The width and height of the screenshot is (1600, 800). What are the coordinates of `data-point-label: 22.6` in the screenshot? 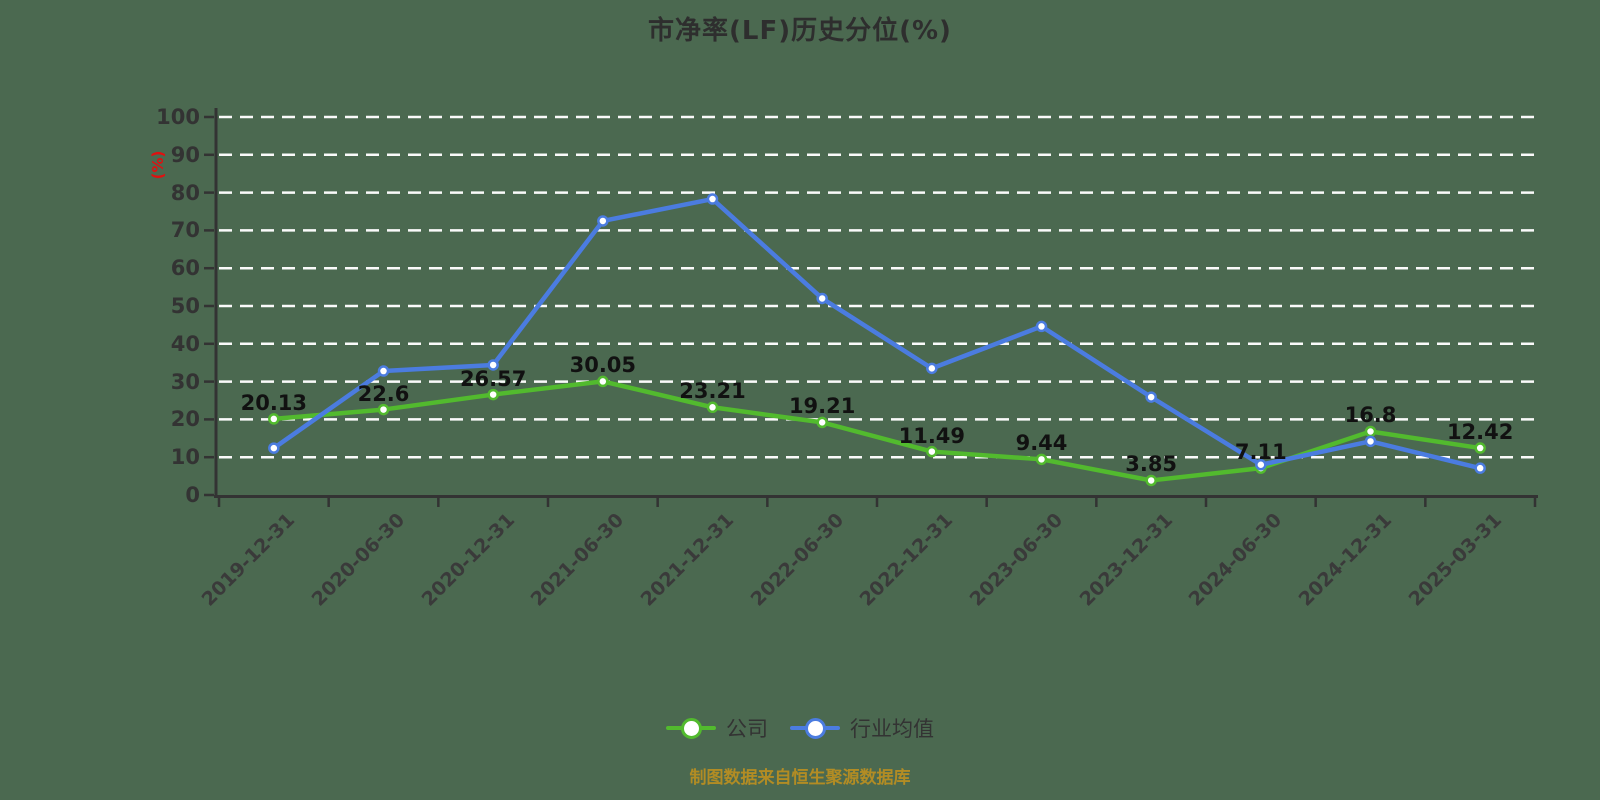 It's located at (383, 393).